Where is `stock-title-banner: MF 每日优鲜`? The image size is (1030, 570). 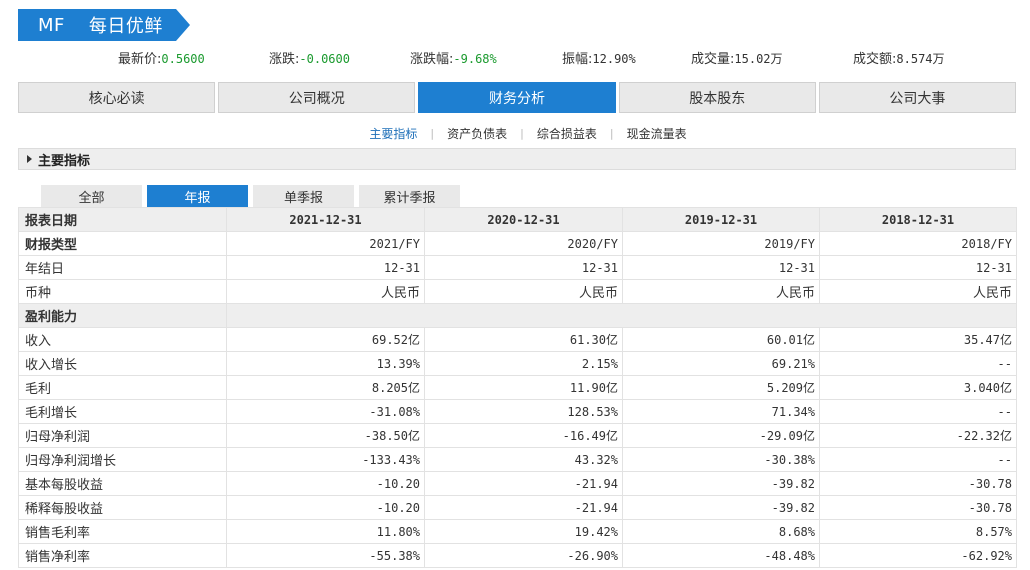 stock-title-banner: MF 每日优鲜 is located at coordinates (104, 25).